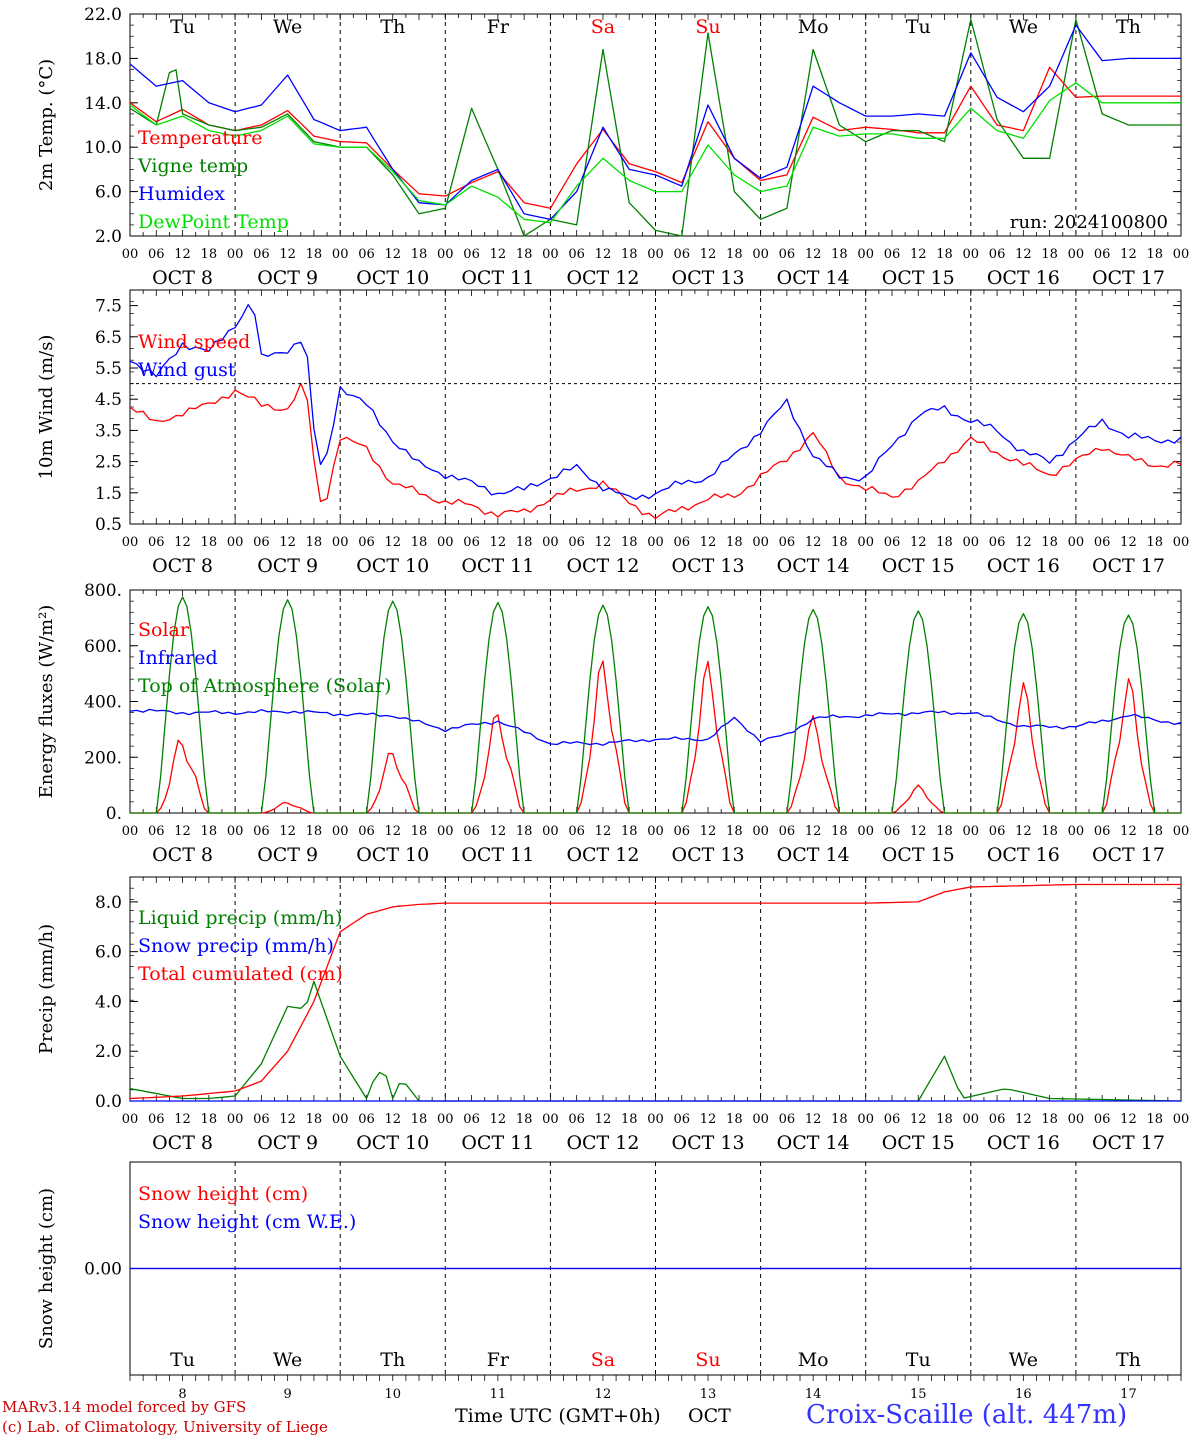 This screenshot has height=1440, width=1194. I want to click on footer-month-label: OCT, so click(709, 1416).